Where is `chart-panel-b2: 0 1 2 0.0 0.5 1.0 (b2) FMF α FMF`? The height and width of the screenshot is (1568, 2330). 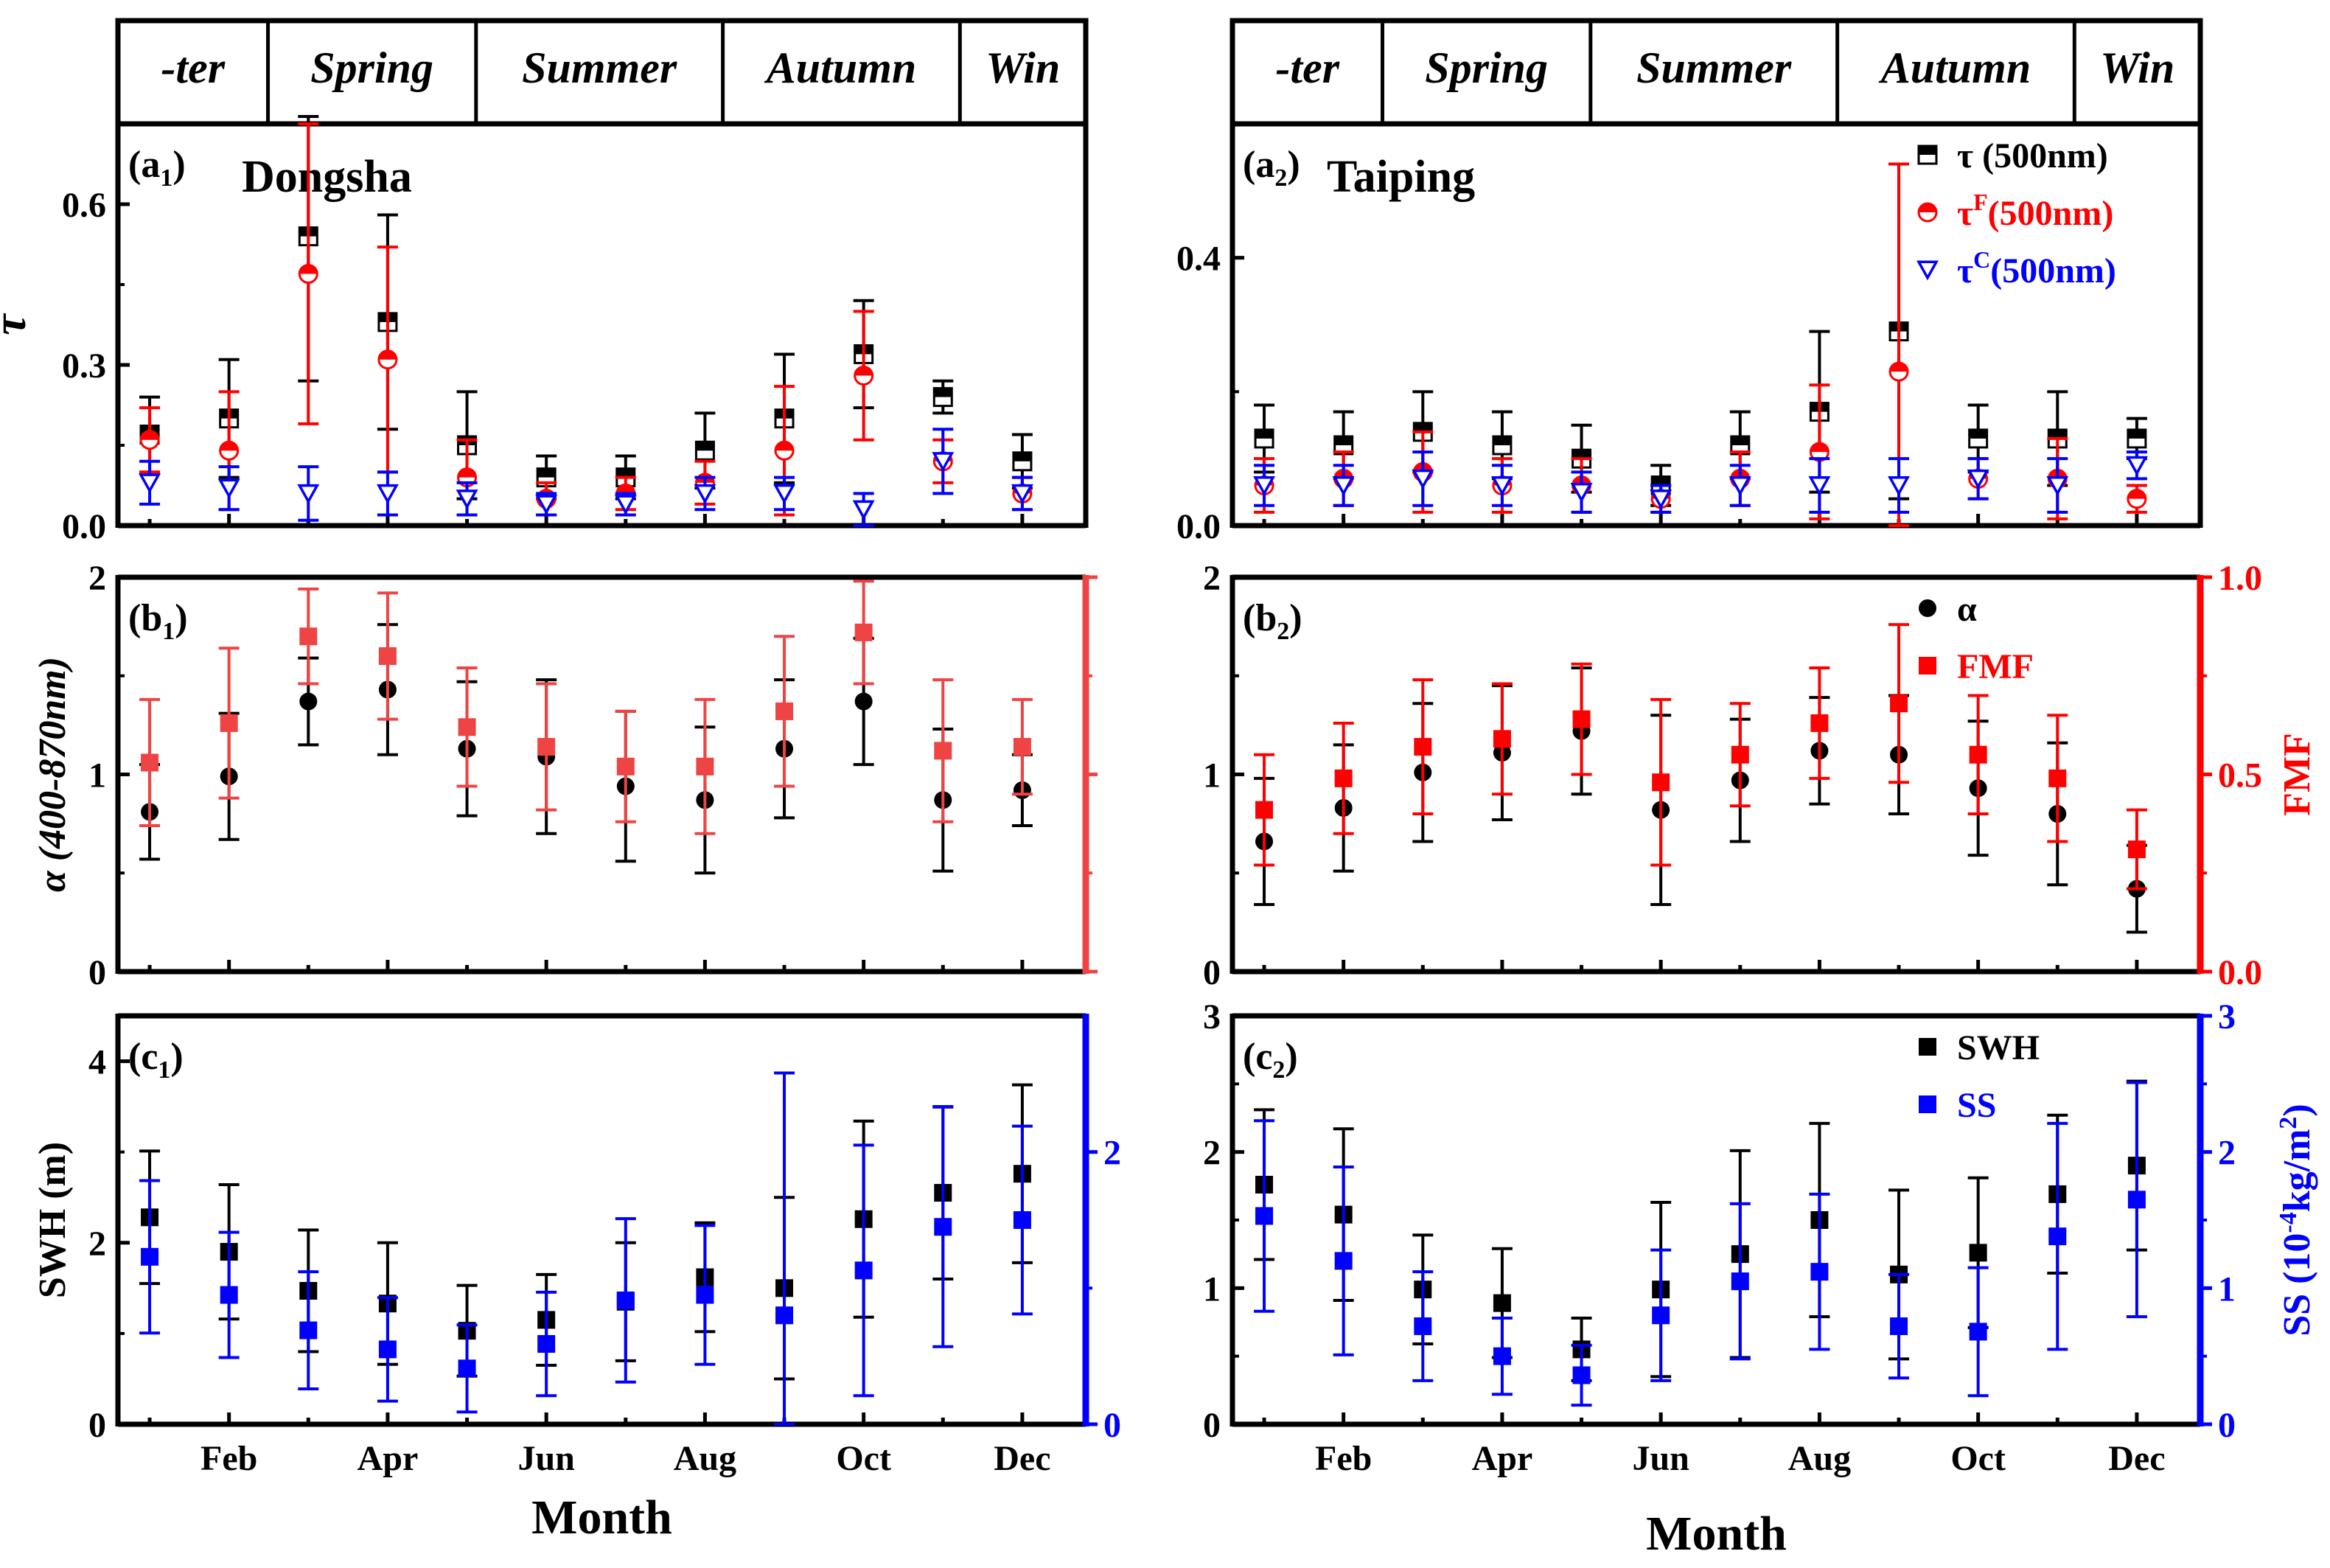
chart-panel-b2: 0 1 2 0.0 0.5 1.0 (b2) FMF α FMF is located at coordinates (1760, 775).